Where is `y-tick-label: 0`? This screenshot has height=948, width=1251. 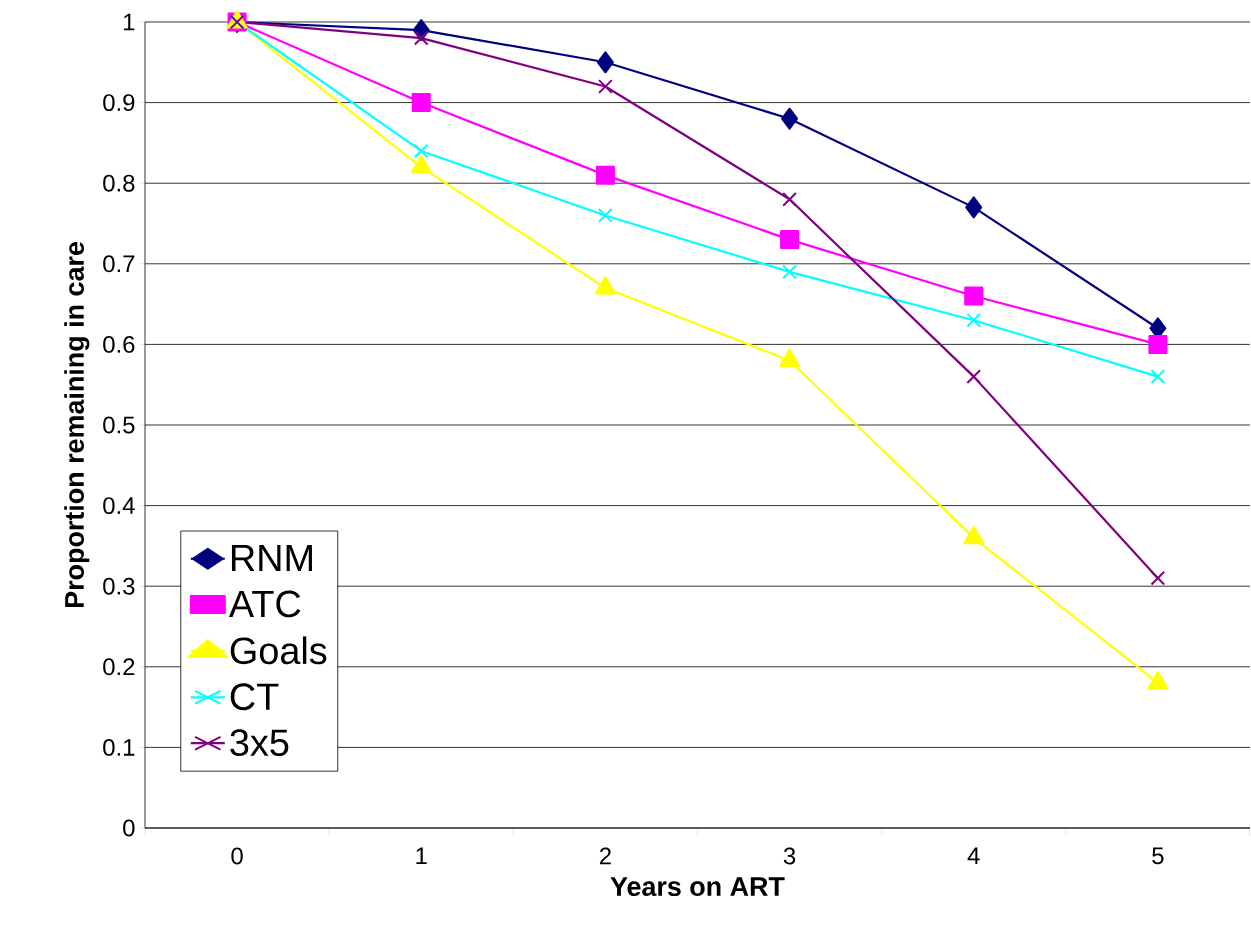
y-tick-label: 0 is located at coordinates (129, 828).